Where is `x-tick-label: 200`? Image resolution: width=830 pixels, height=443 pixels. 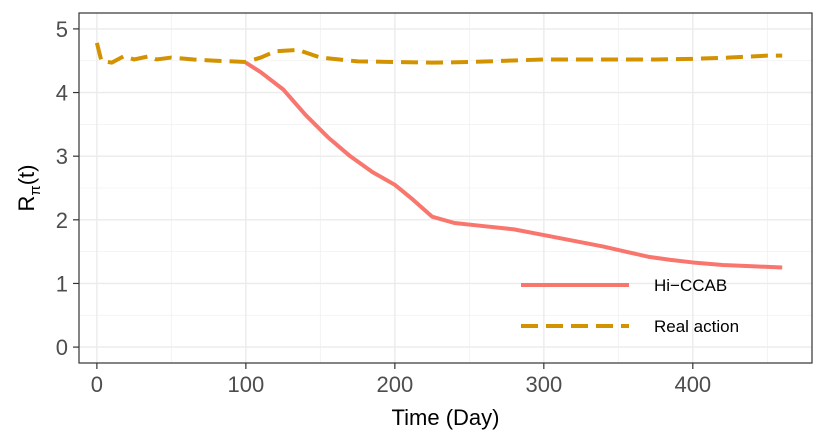 x-tick-label: 200 is located at coordinates (394, 384).